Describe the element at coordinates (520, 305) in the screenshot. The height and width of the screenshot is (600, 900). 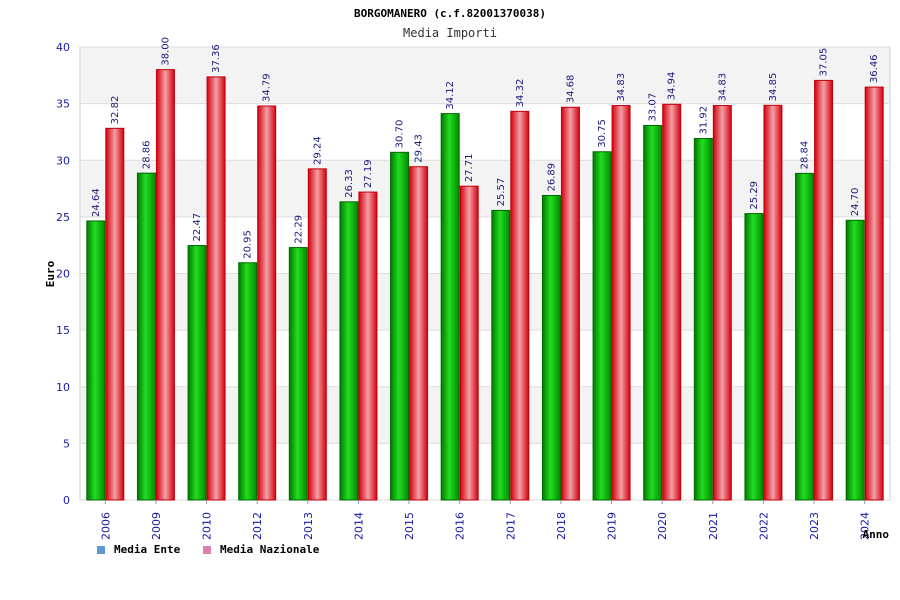
I see `bar-media-nazionale-2017` at that location.